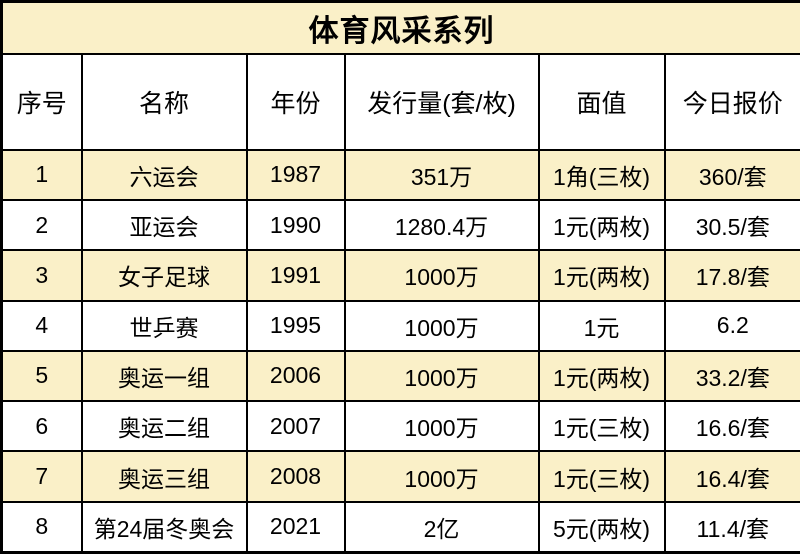 The height and width of the screenshot is (554, 800). Describe the element at coordinates (295, 376) in the screenshot. I see `cell-year: 2006` at that location.